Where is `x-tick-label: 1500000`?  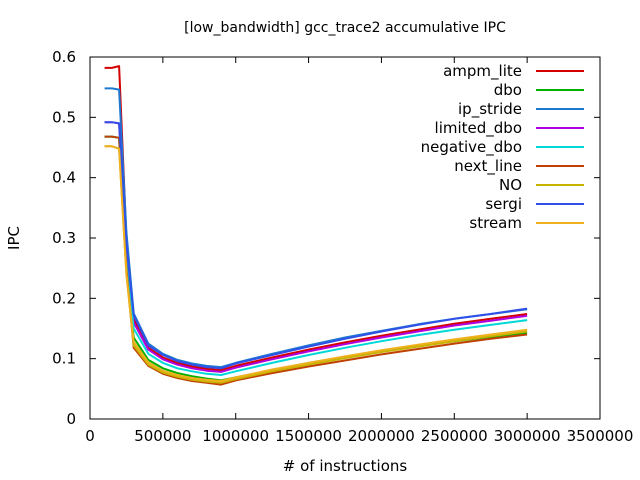
x-tick-label: 1500000 is located at coordinates (308, 436).